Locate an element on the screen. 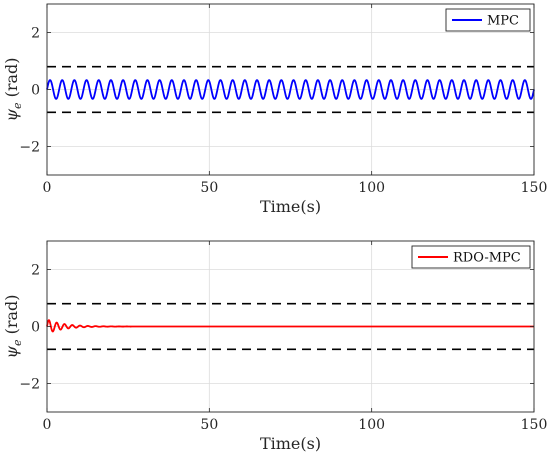 Image resolution: width=550 pixels, height=462 pixels. legend-label: RDO-MPC is located at coordinates (487, 258).